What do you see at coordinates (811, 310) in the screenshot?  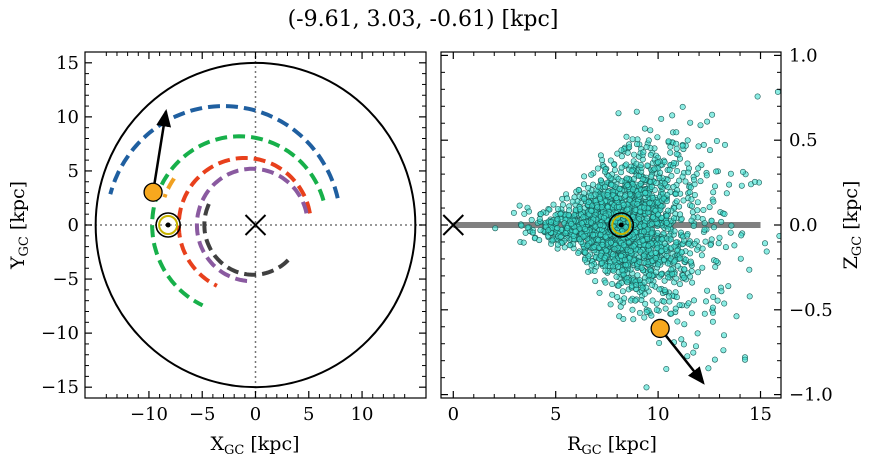 I see `right-ytick-label: −0.5` at bounding box center [811, 310].